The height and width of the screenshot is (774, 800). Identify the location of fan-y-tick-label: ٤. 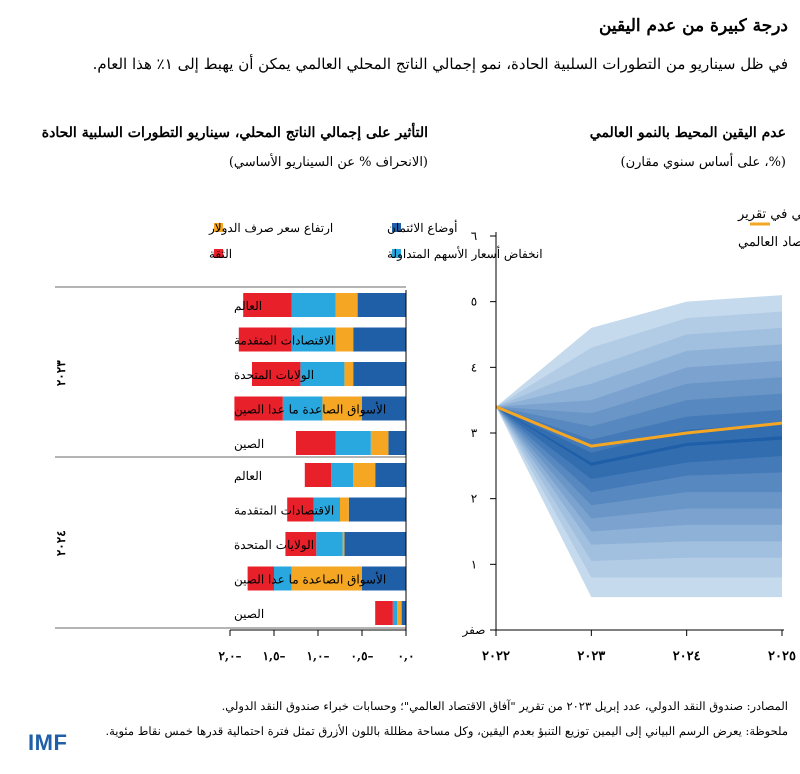
(474, 367).